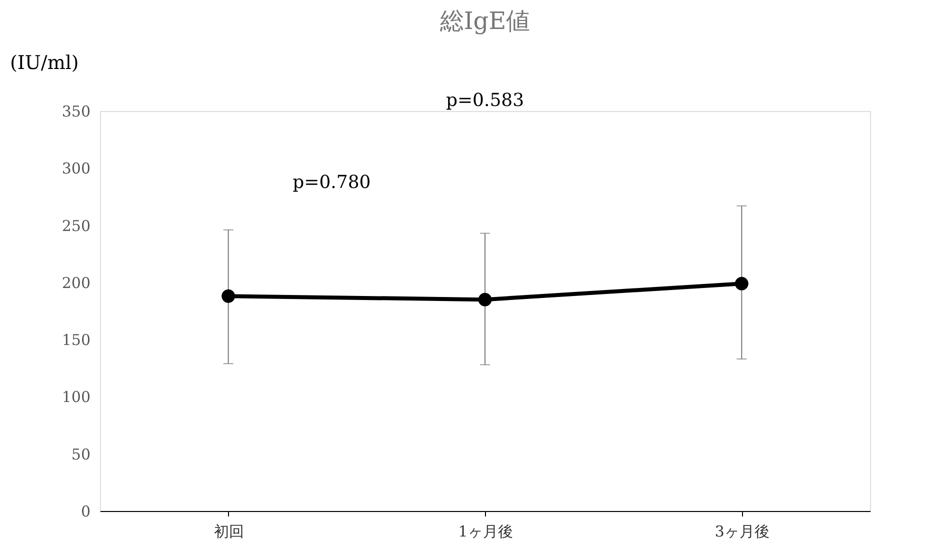  I want to click on y-tick-label: 50, so click(80, 454).